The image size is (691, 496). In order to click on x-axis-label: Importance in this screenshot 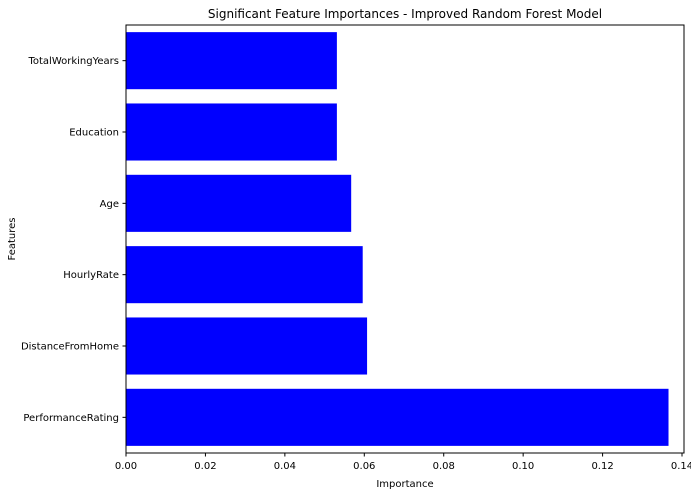, I will do `click(404, 484)`.